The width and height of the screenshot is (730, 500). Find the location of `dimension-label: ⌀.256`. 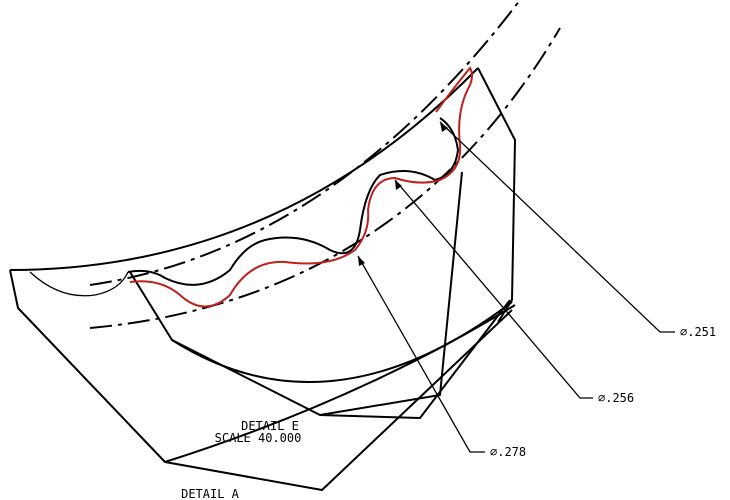

dimension-label: ⌀.256 is located at coordinates (616, 398).